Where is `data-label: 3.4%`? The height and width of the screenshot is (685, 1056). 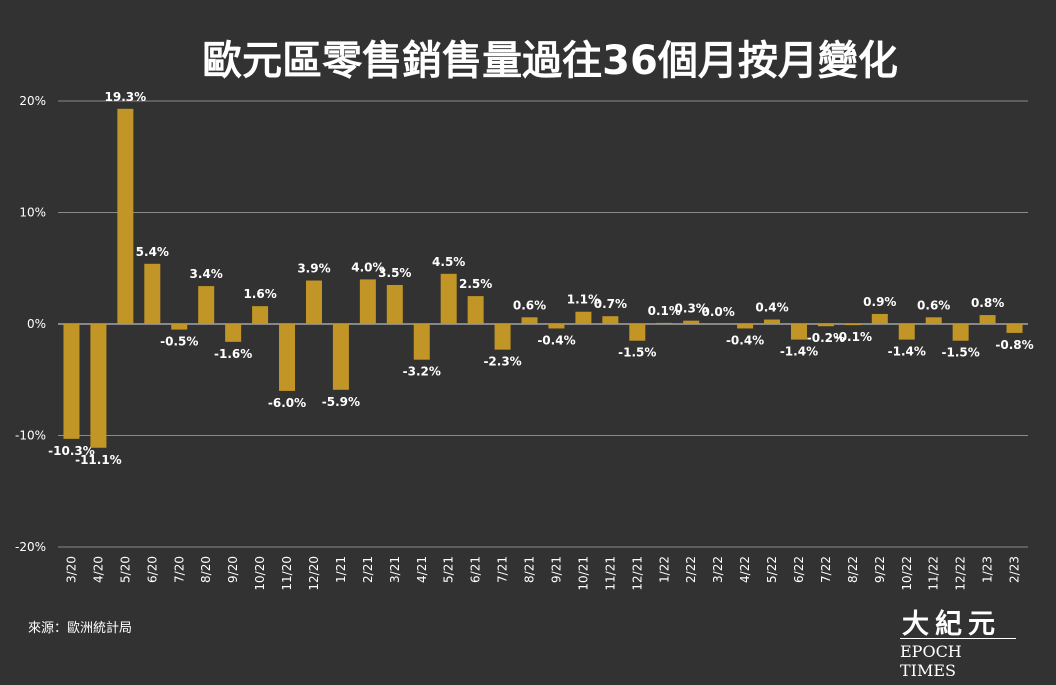
data-label: 3.4% is located at coordinates (206, 274).